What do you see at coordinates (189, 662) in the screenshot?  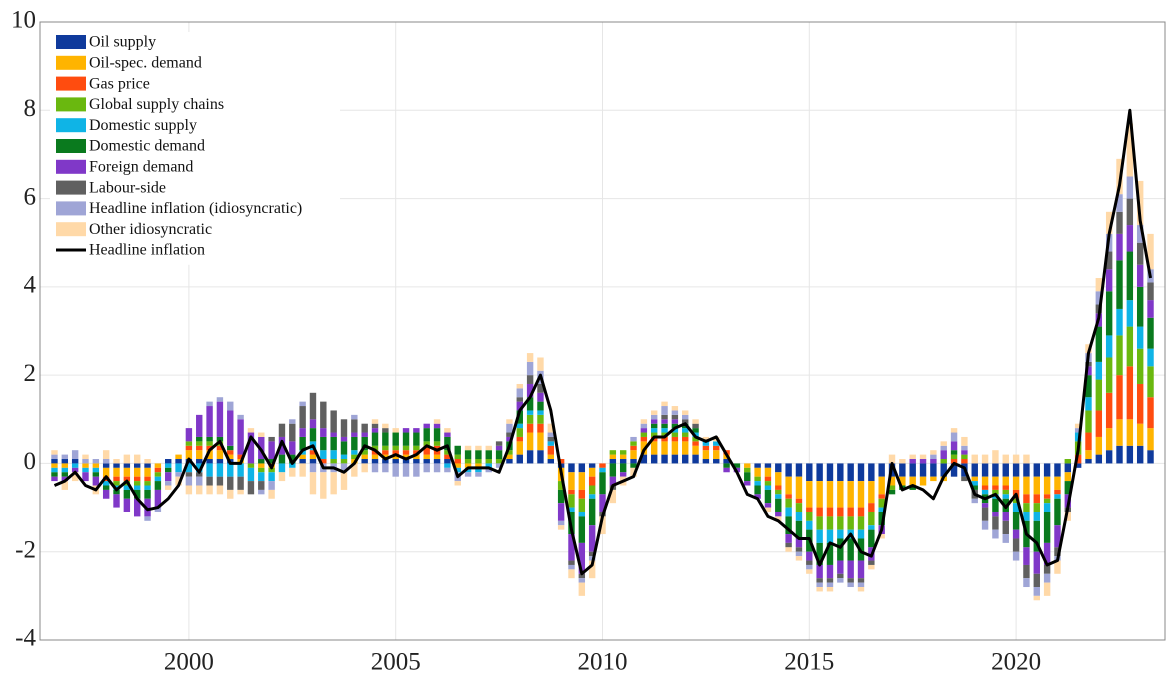 I see `x-tick-label: 2000` at bounding box center [189, 662].